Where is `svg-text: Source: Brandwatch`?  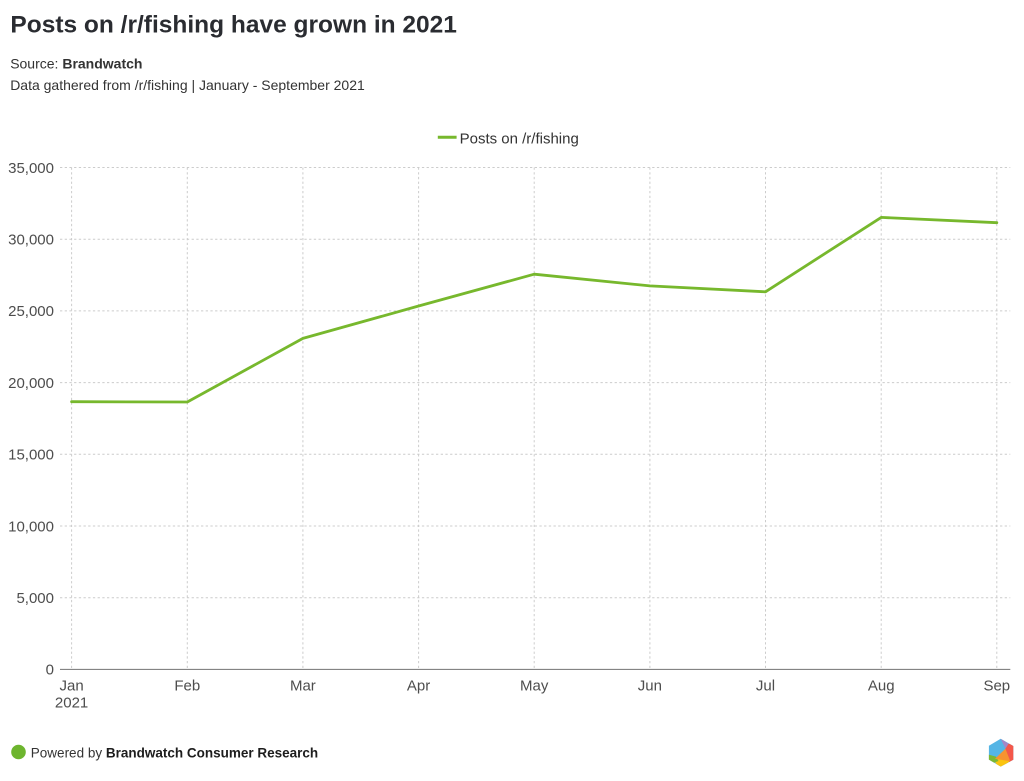 svg-text: Source: Brandwatch is located at coordinates (76, 63).